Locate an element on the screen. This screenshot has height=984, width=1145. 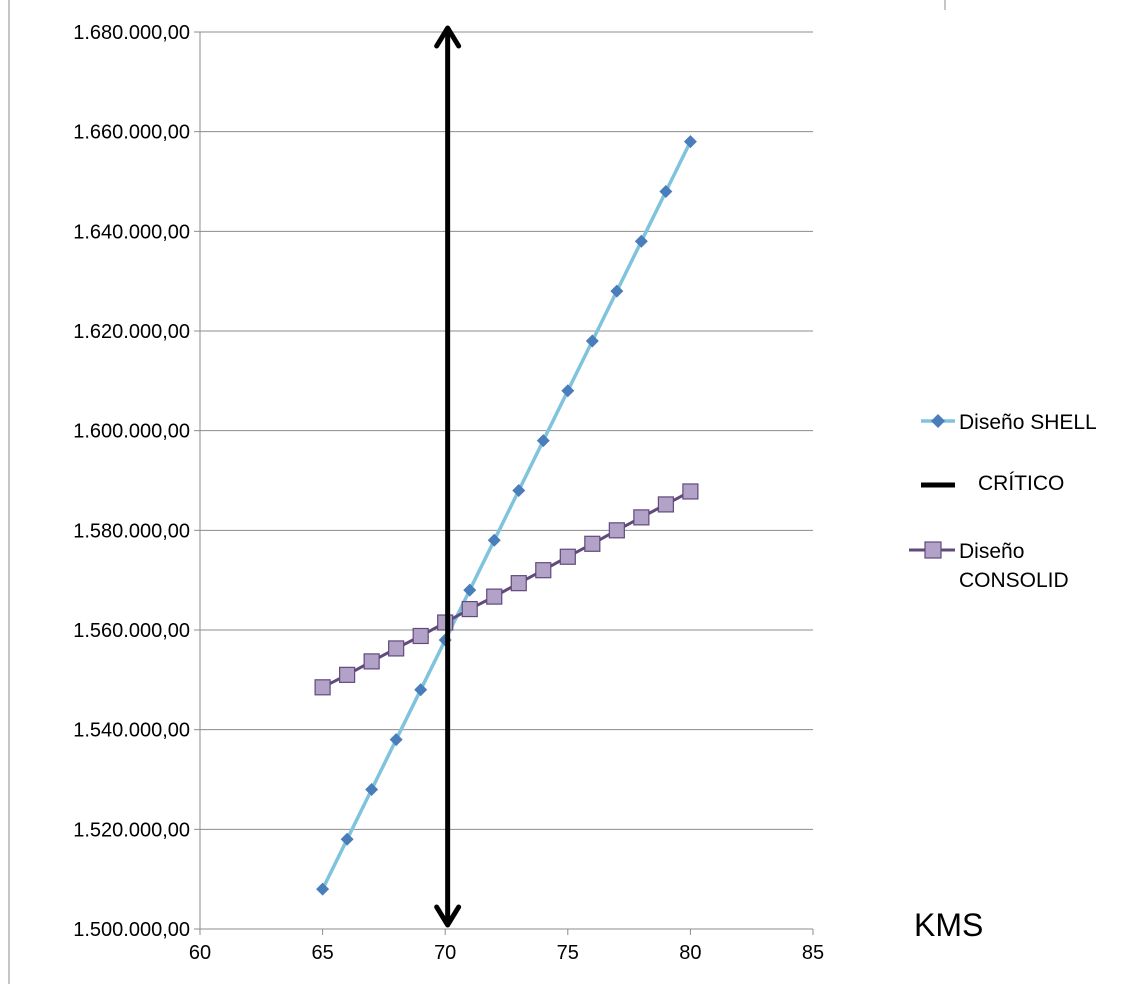
x-tick-label: 70 is located at coordinates (445, 953).